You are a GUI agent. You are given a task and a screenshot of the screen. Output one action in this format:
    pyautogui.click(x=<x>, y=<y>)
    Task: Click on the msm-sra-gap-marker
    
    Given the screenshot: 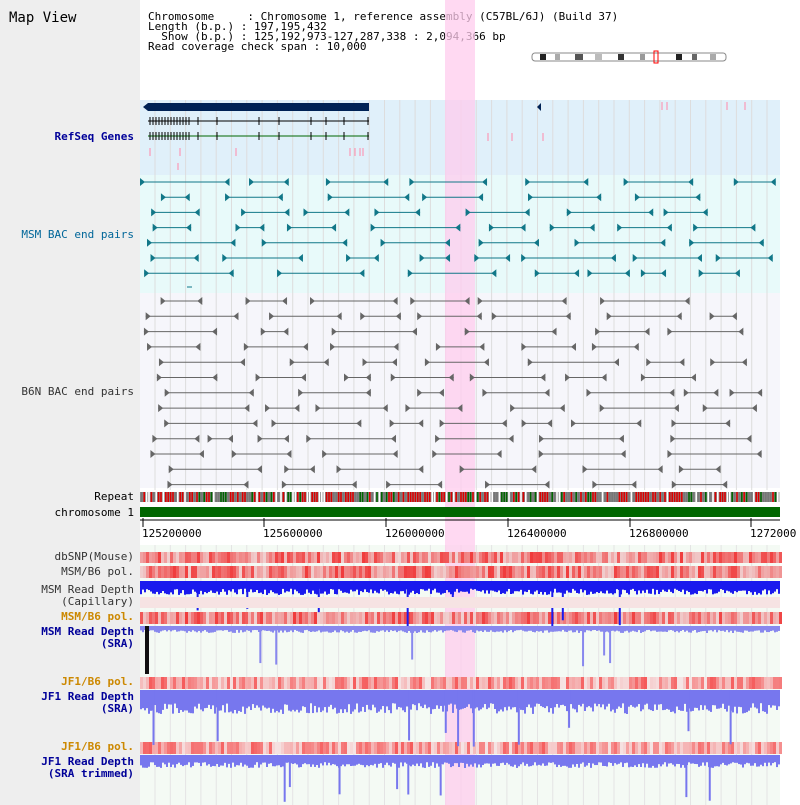 What is the action you would take?
    pyautogui.click(x=147, y=650)
    